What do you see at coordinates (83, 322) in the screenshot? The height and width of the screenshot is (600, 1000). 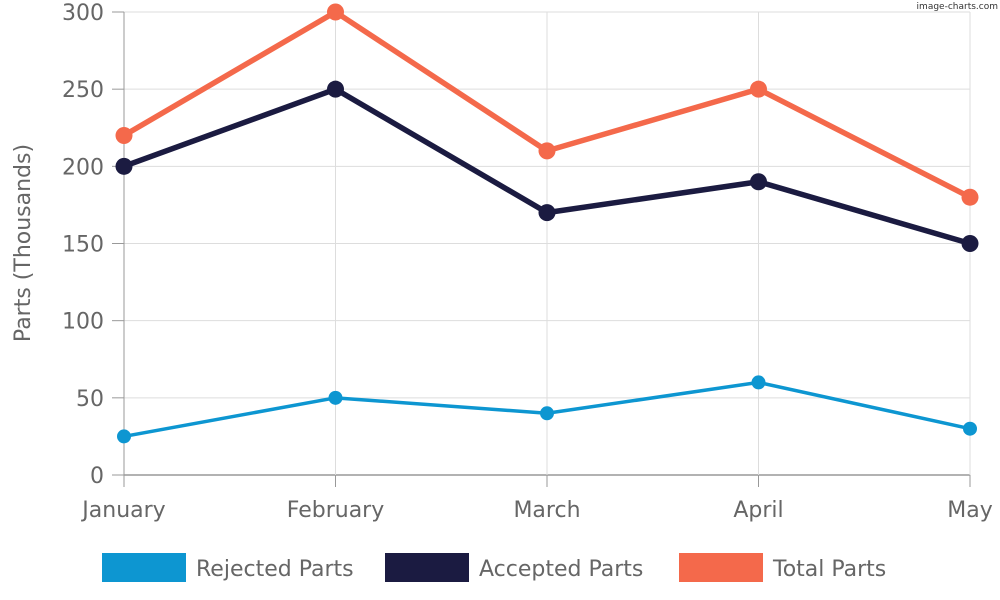 I see `y-tick-label: 100` at bounding box center [83, 322].